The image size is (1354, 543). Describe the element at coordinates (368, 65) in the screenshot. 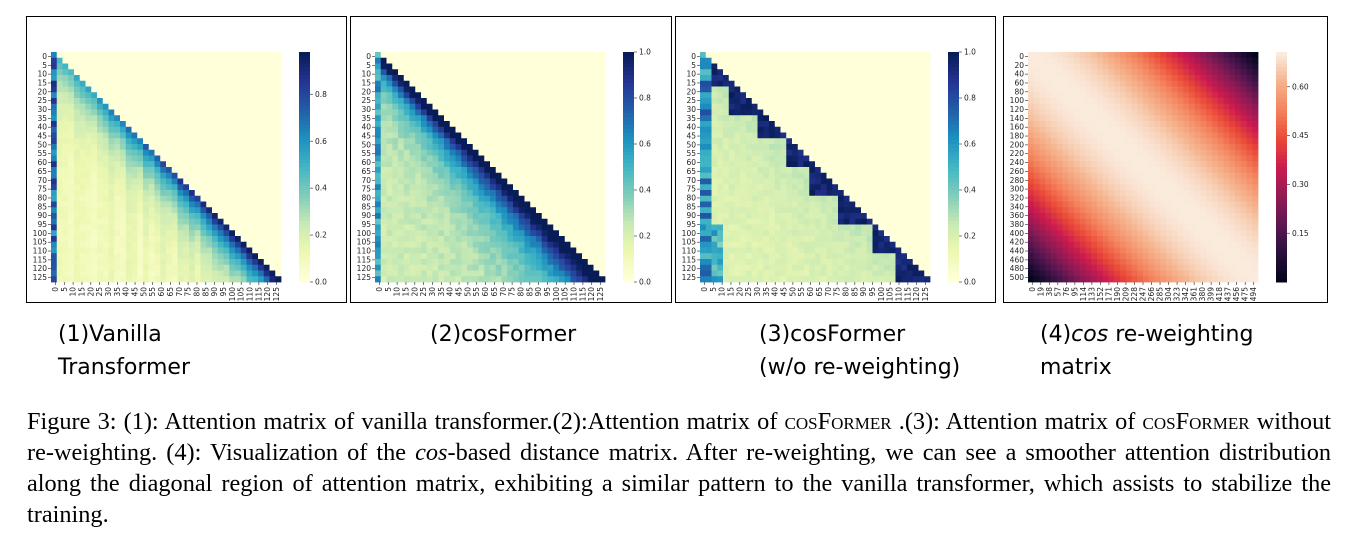

I see `y-tick-label: 5` at that location.